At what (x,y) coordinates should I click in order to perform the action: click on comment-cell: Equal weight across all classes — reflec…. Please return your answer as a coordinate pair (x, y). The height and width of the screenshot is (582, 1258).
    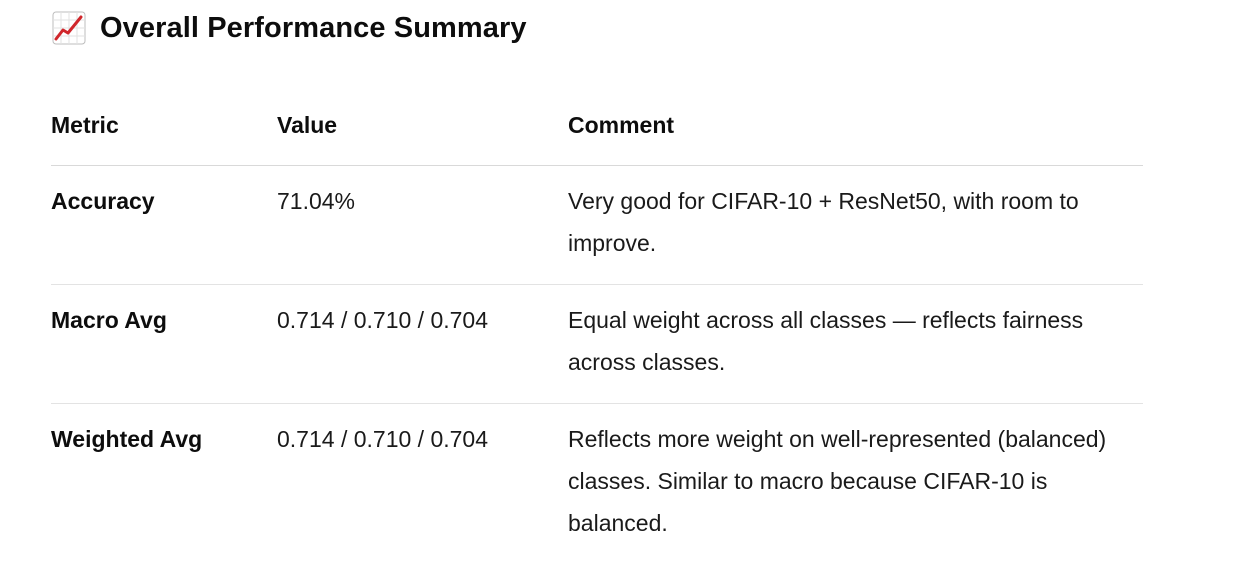
    Looking at the image, I should click on (855, 344).